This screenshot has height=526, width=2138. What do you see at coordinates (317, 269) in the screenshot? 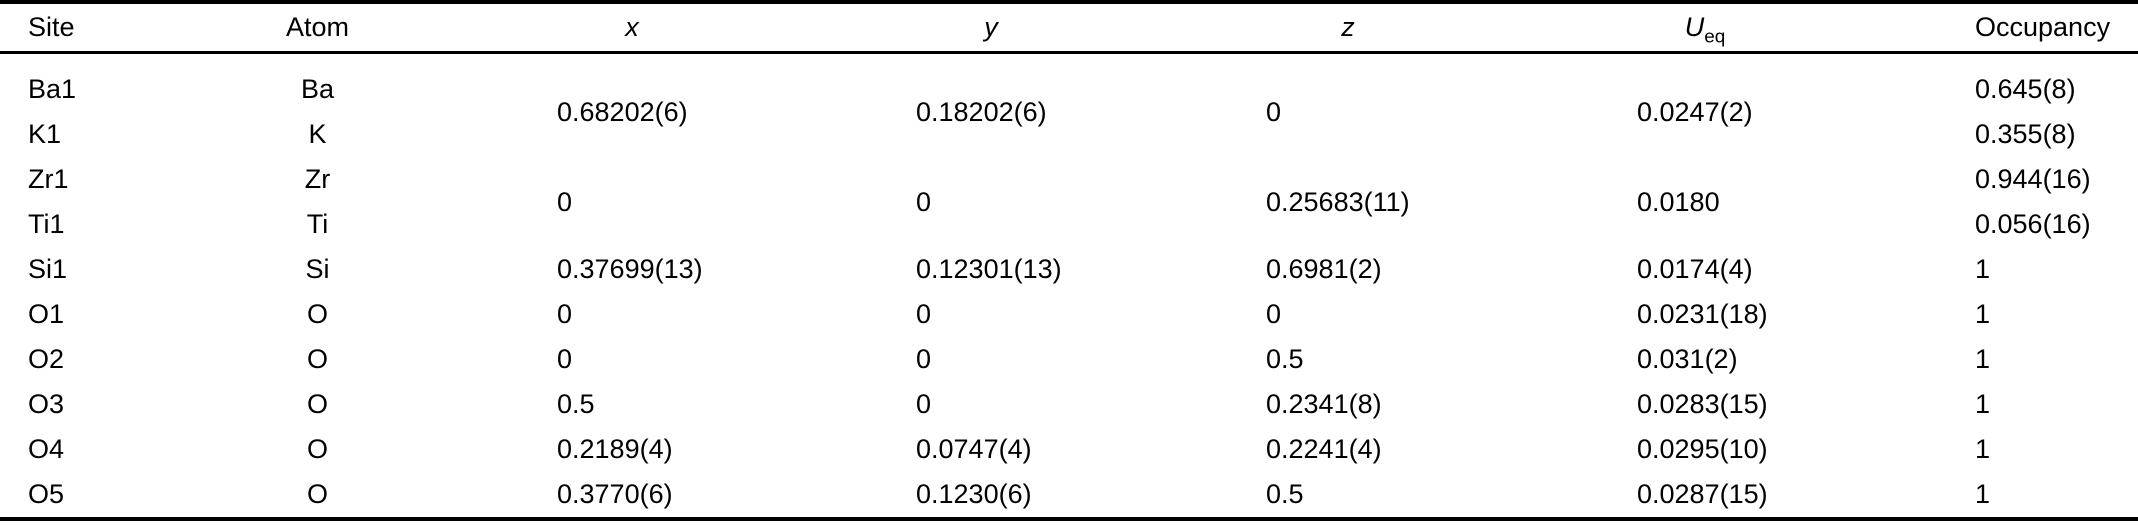
I see `cell-atom: Si` at bounding box center [317, 269].